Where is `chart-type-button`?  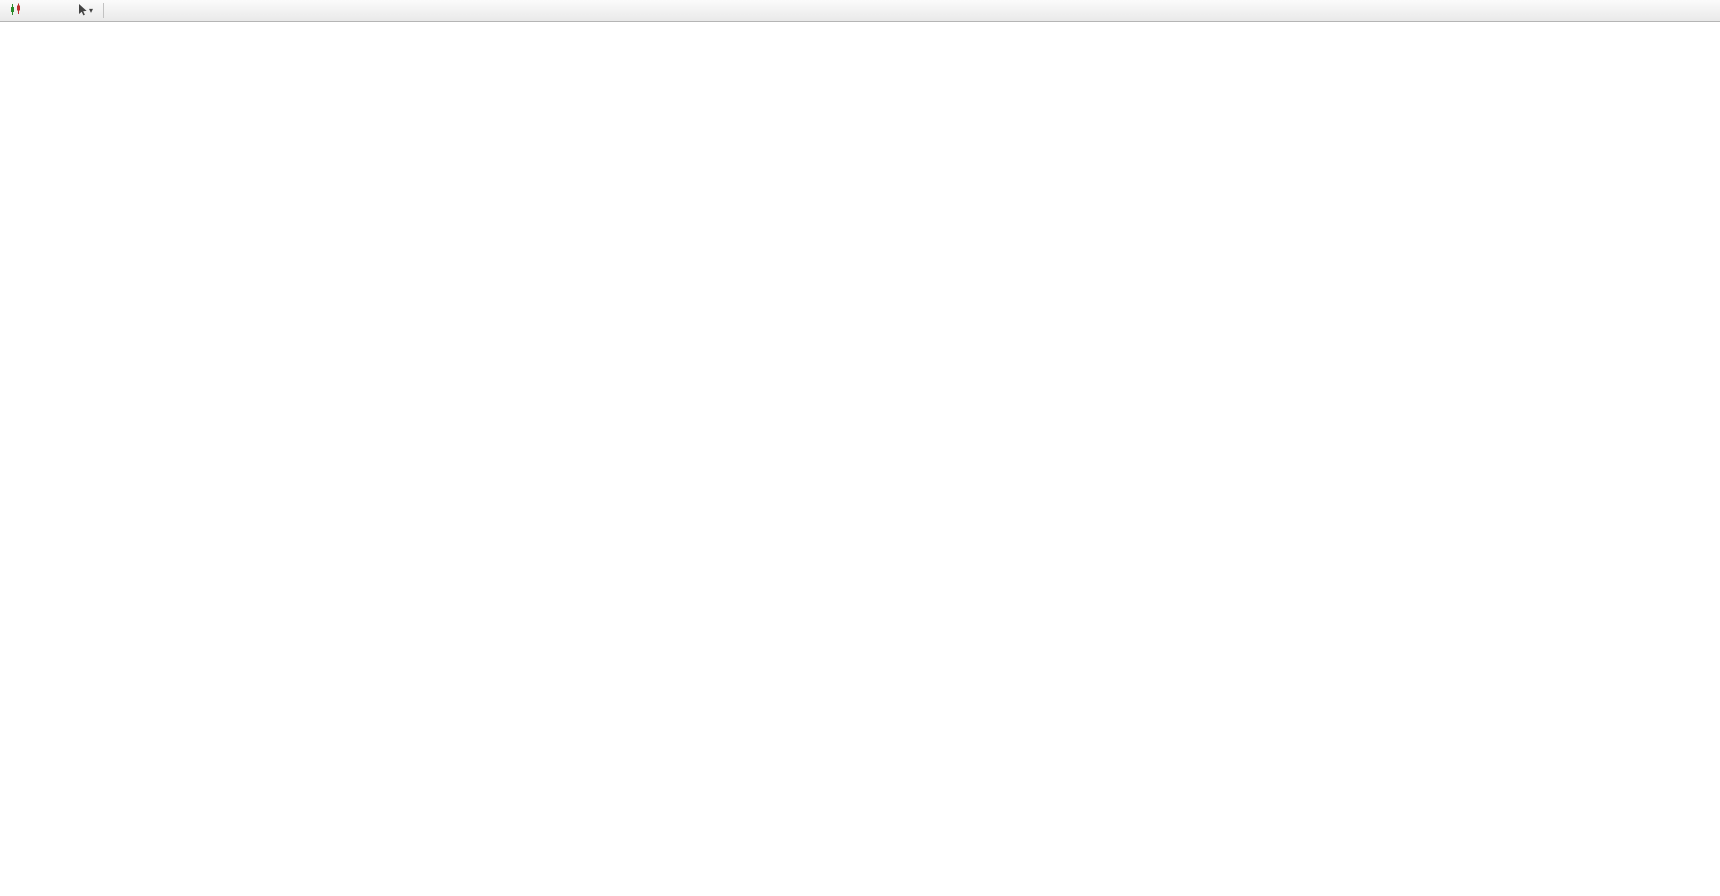
chart-type-button is located at coordinates (15, 11).